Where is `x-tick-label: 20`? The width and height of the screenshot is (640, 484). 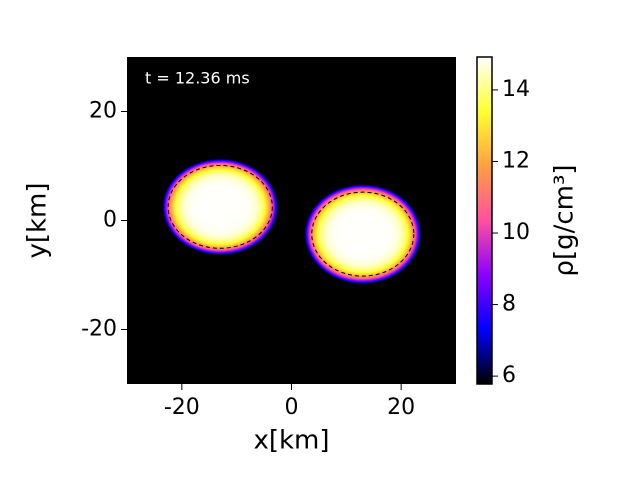
x-tick-label: 20 is located at coordinates (401, 407).